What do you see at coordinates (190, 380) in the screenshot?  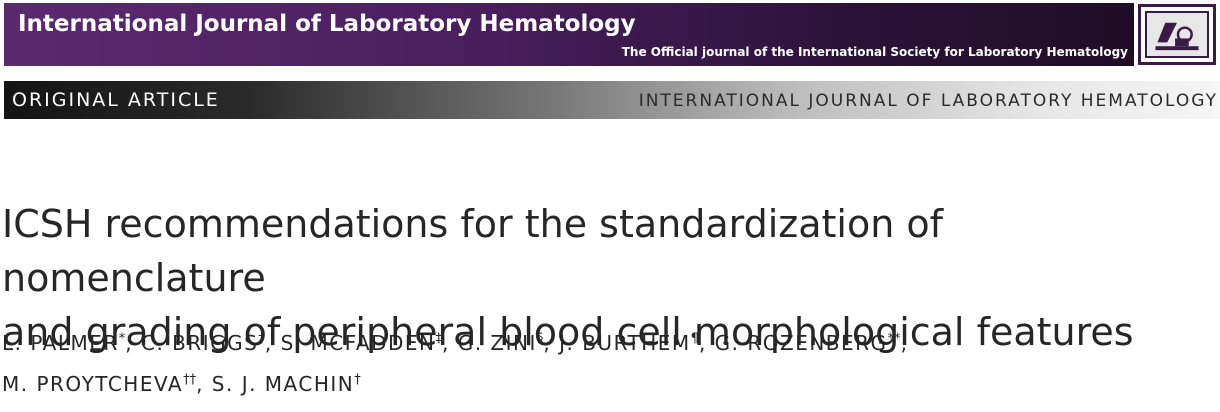 I see `affiliation-mark: ††` at bounding box center [190, 380].